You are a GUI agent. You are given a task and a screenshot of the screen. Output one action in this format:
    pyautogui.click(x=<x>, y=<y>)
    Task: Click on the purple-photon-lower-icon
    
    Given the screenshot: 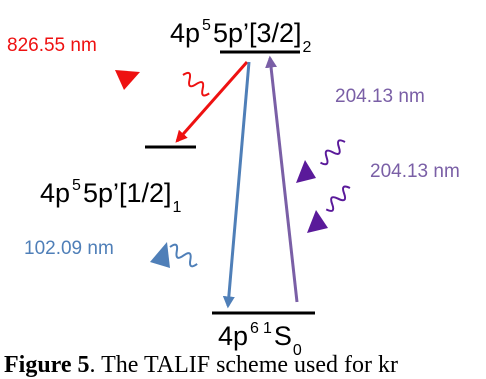 What is the action you would take?
    pyautogui.click(x=329, y=209)
    